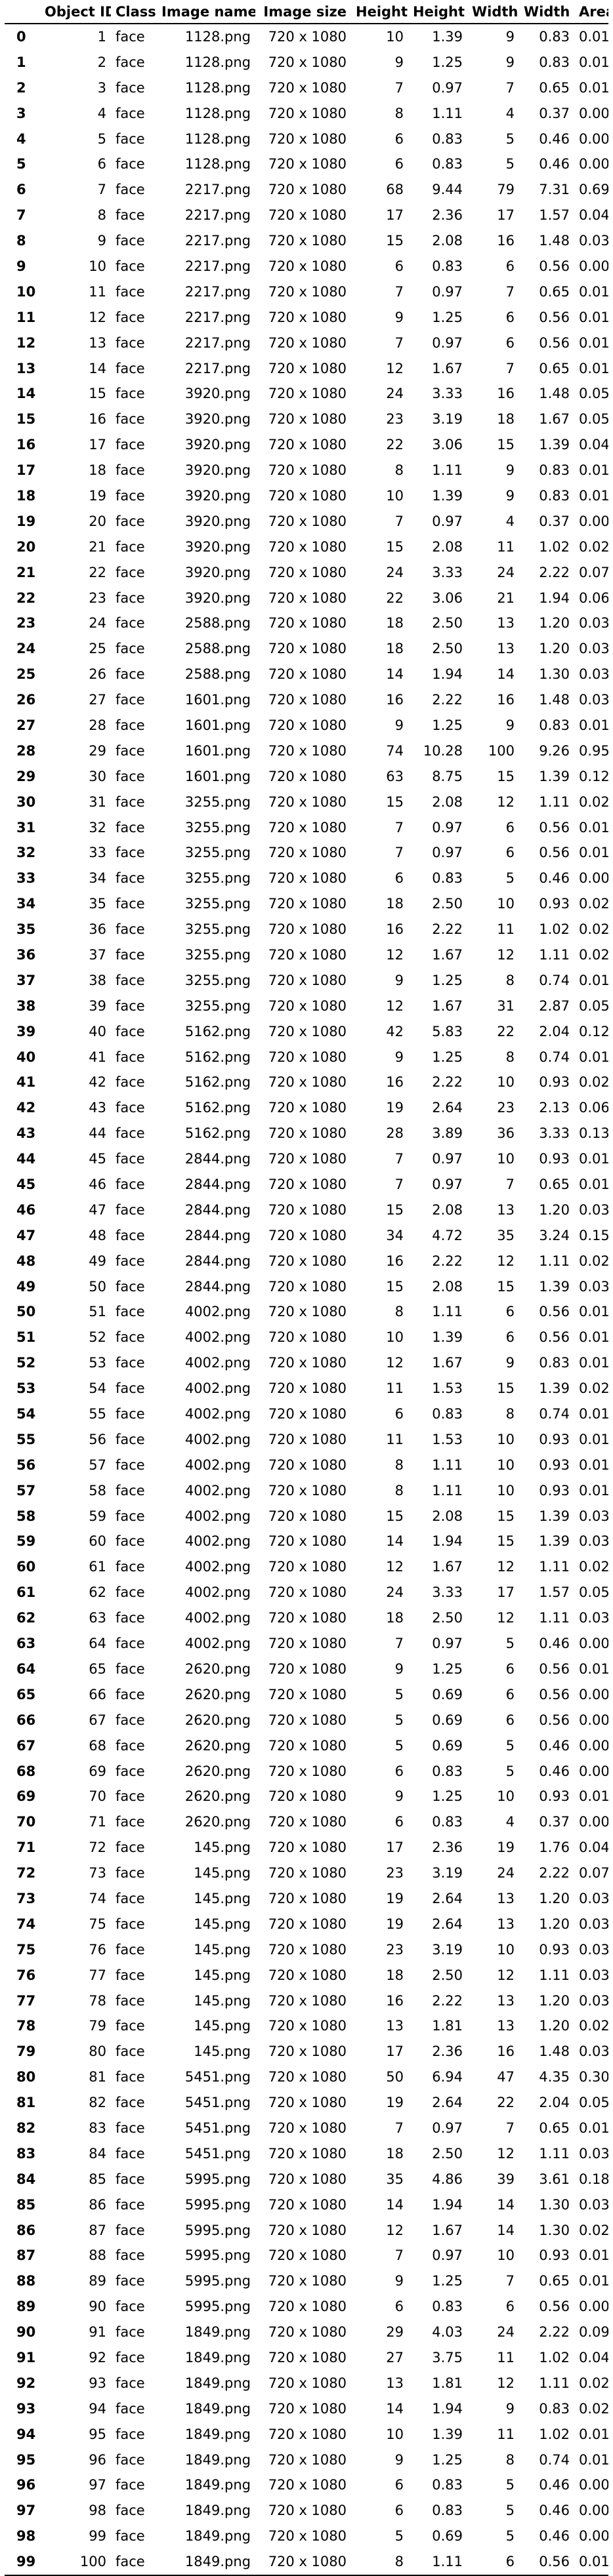 This screenshot has height=2576, width=613. What do you see at coordinates (222, 1950) in the screenshot?
I see `image-name-cell: 145.png` at bounding box center [222, 1950].